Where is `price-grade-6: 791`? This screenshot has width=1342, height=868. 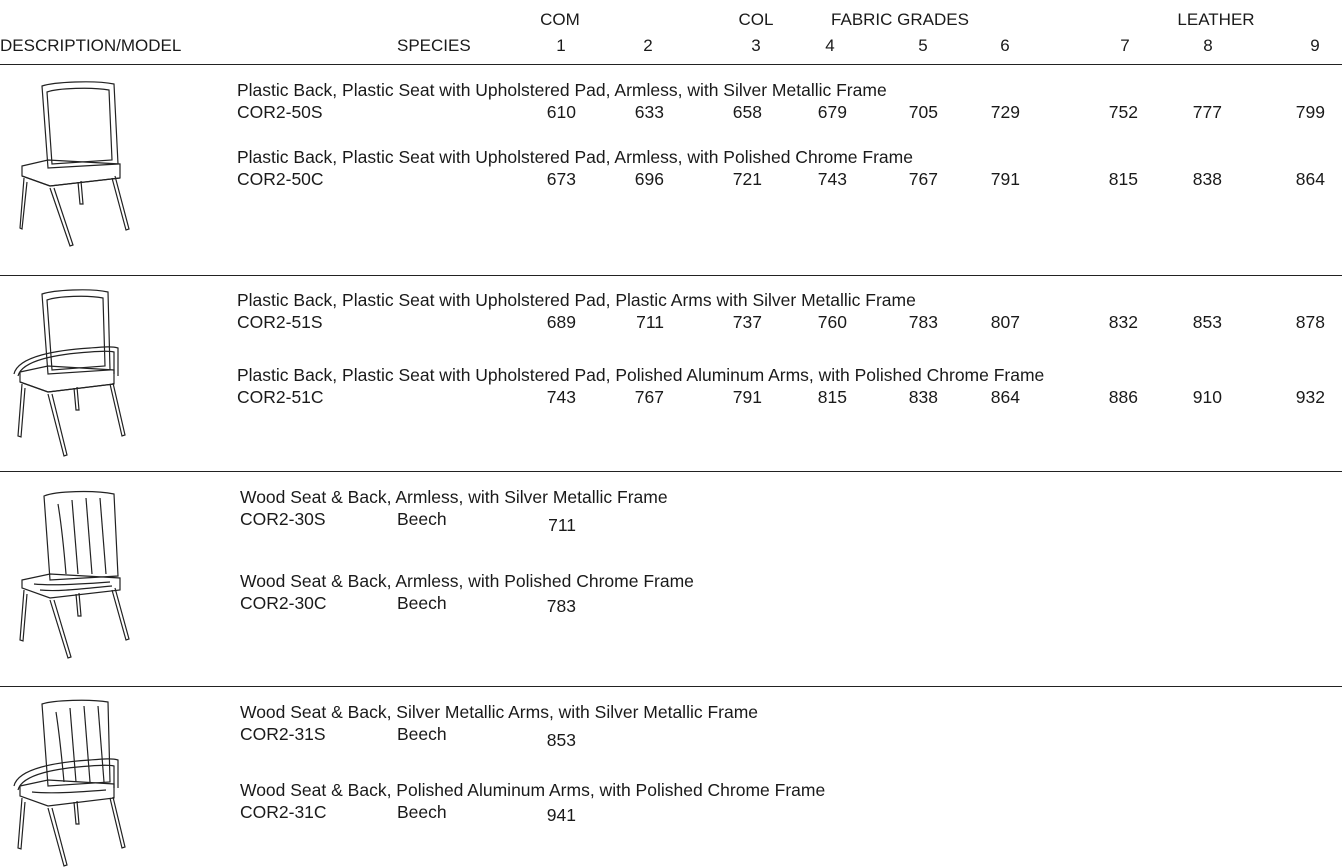
price-grade-6: 791 is located at coordinates (1005, 179).